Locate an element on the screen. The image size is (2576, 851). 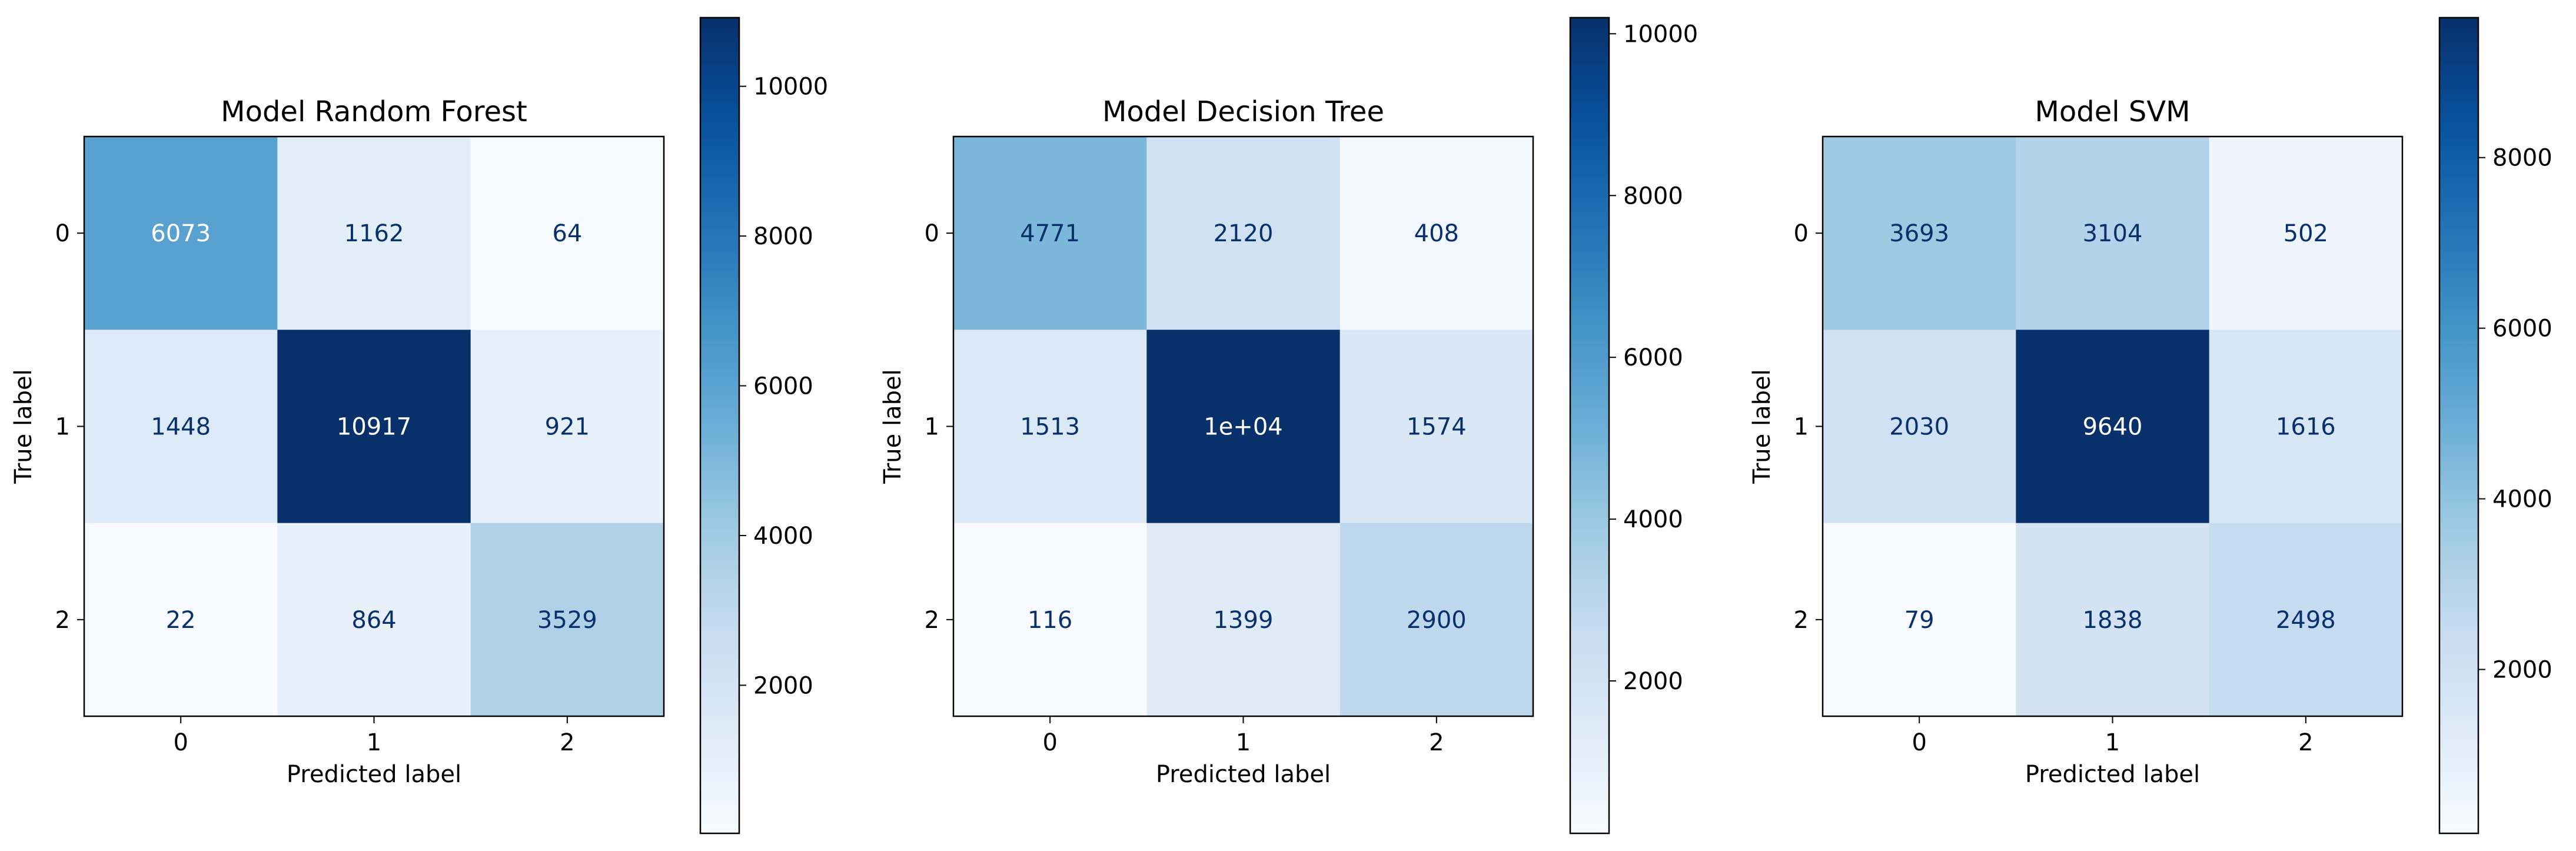
cell-value-label-r2-c1: 1838 is located at coordinates (2113, 620).